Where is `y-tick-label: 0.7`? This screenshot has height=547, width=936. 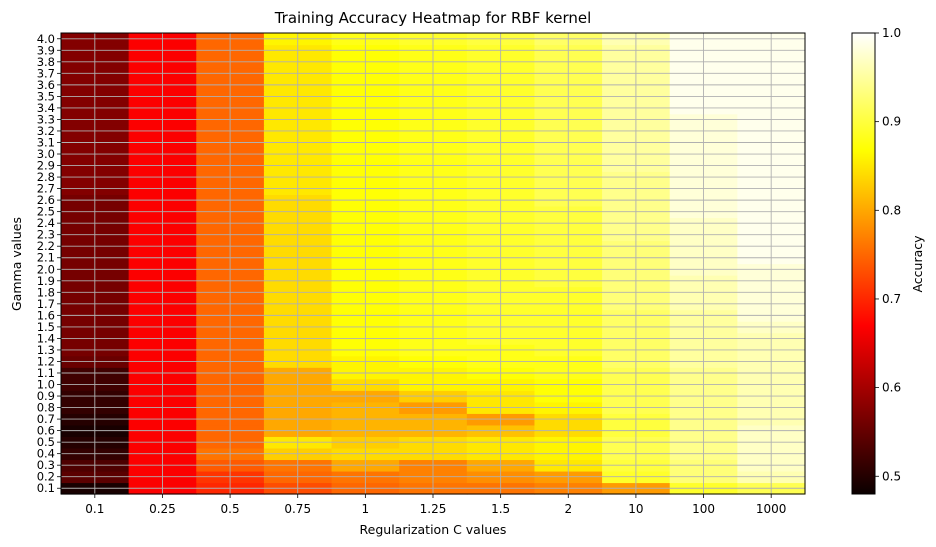 y-tick-label: 0.7 is located at coordinates (46, 419).